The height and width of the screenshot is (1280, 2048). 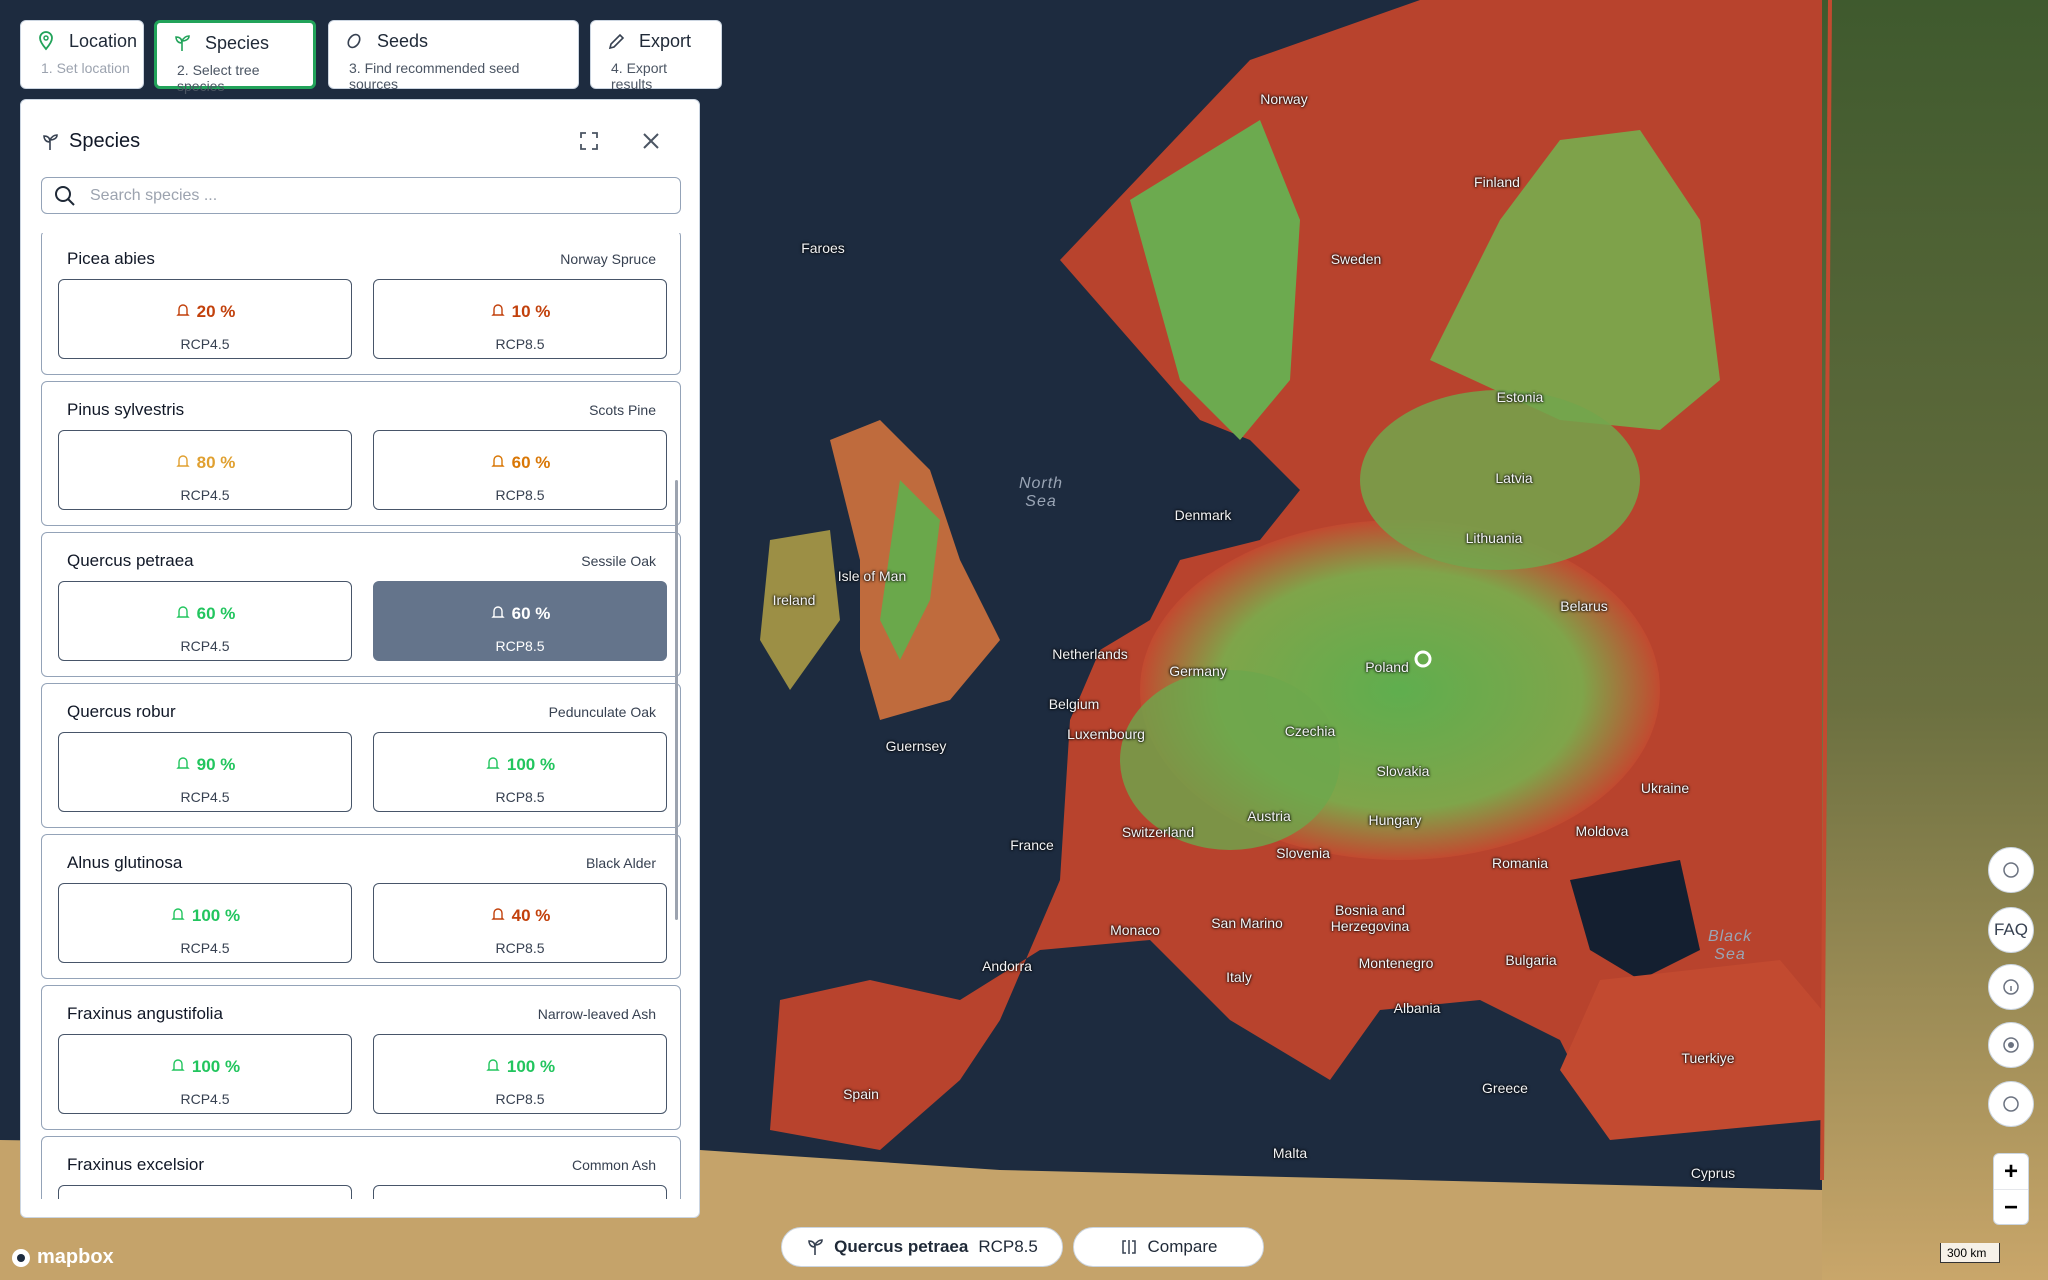 I want to click on tab-location: Location 1. Set location, so click(x=82, y=54).